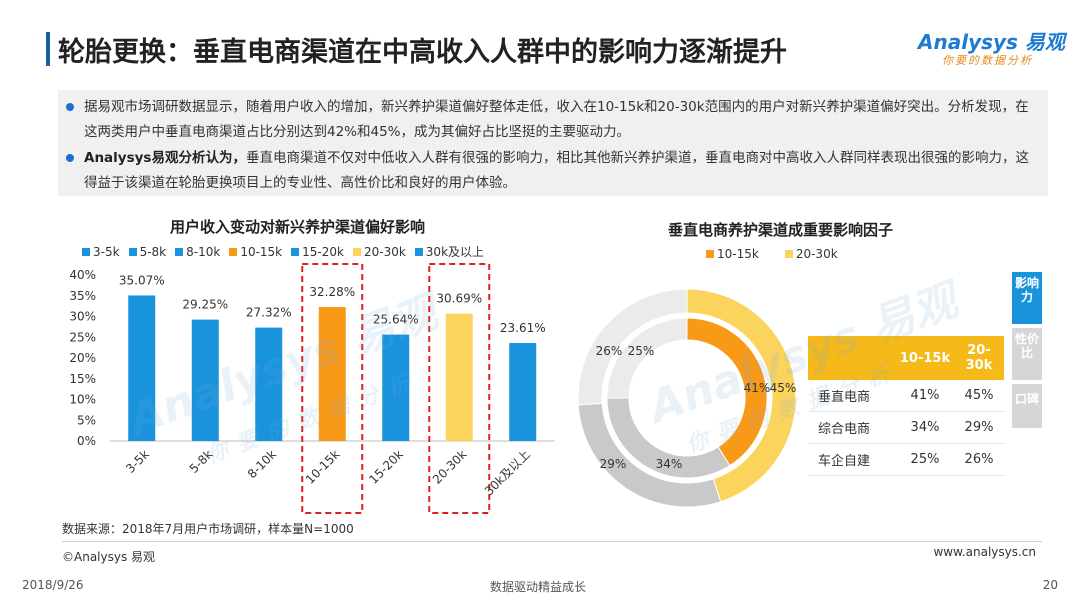 The width and height of the screenshot is (1080, 608). I want to click on factor-tab-strip: 影响力 性价比 口碑, so click(1027, 350).